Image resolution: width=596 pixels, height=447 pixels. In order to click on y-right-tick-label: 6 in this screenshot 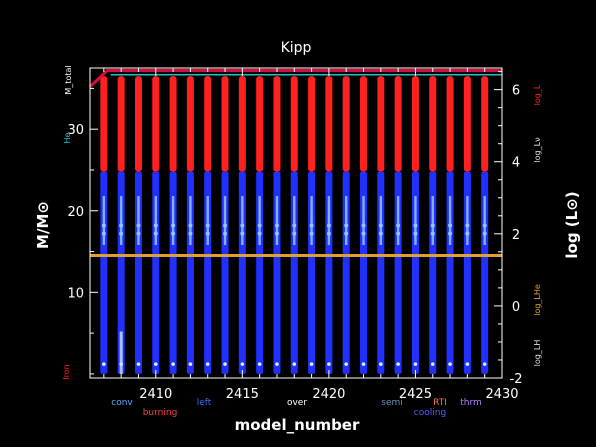, I will do `click(516, 91)`.